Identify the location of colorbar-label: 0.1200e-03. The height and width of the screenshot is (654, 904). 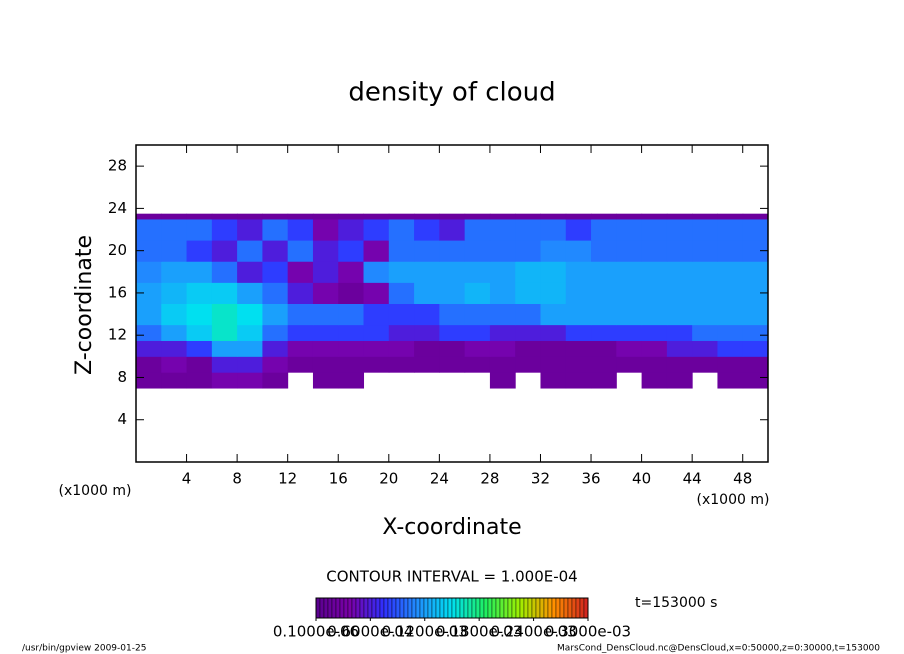
(425, 632).